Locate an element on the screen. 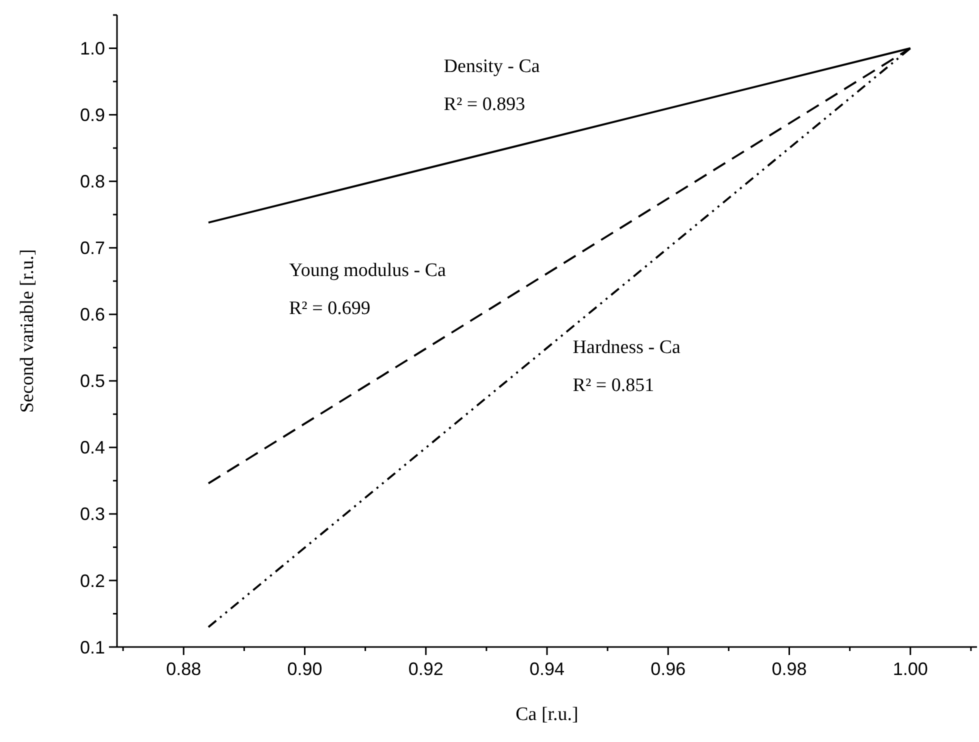  x-axis-title: Ca [r.u.] is located at coordinates (547, 714).